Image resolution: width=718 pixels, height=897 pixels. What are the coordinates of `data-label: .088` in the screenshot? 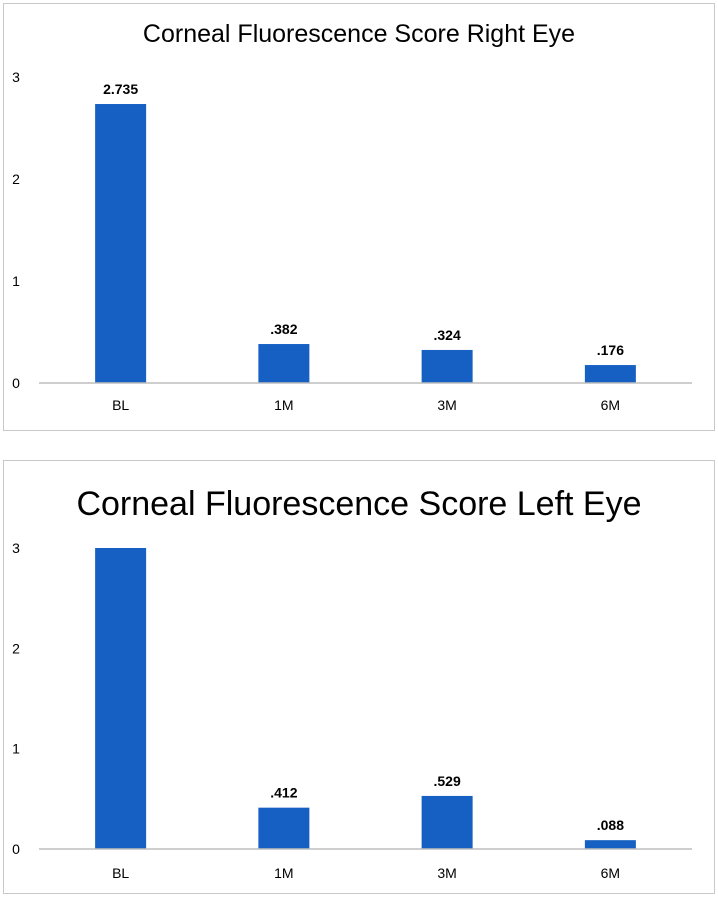 It's located at (610, 825).